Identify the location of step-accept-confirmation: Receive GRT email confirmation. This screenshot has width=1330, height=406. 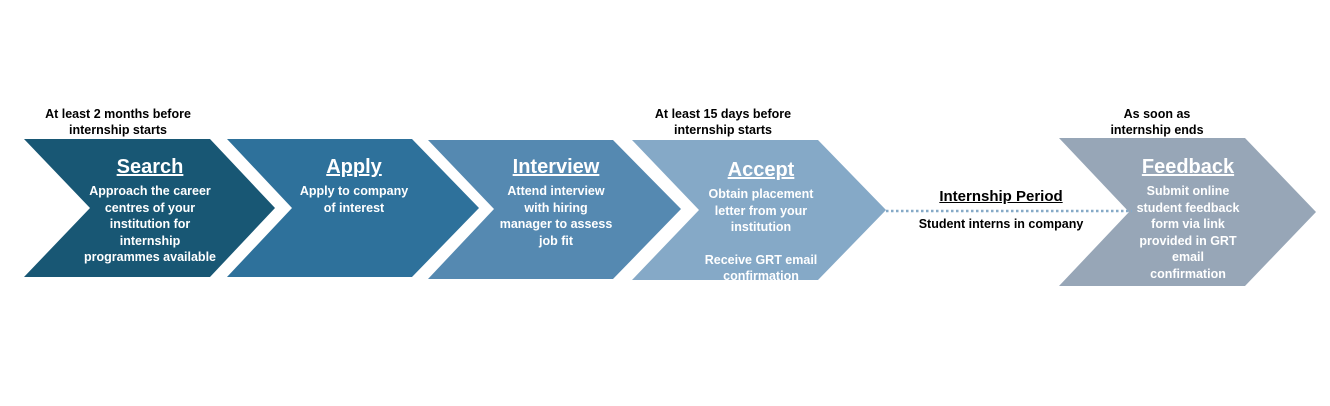
(761, 268).